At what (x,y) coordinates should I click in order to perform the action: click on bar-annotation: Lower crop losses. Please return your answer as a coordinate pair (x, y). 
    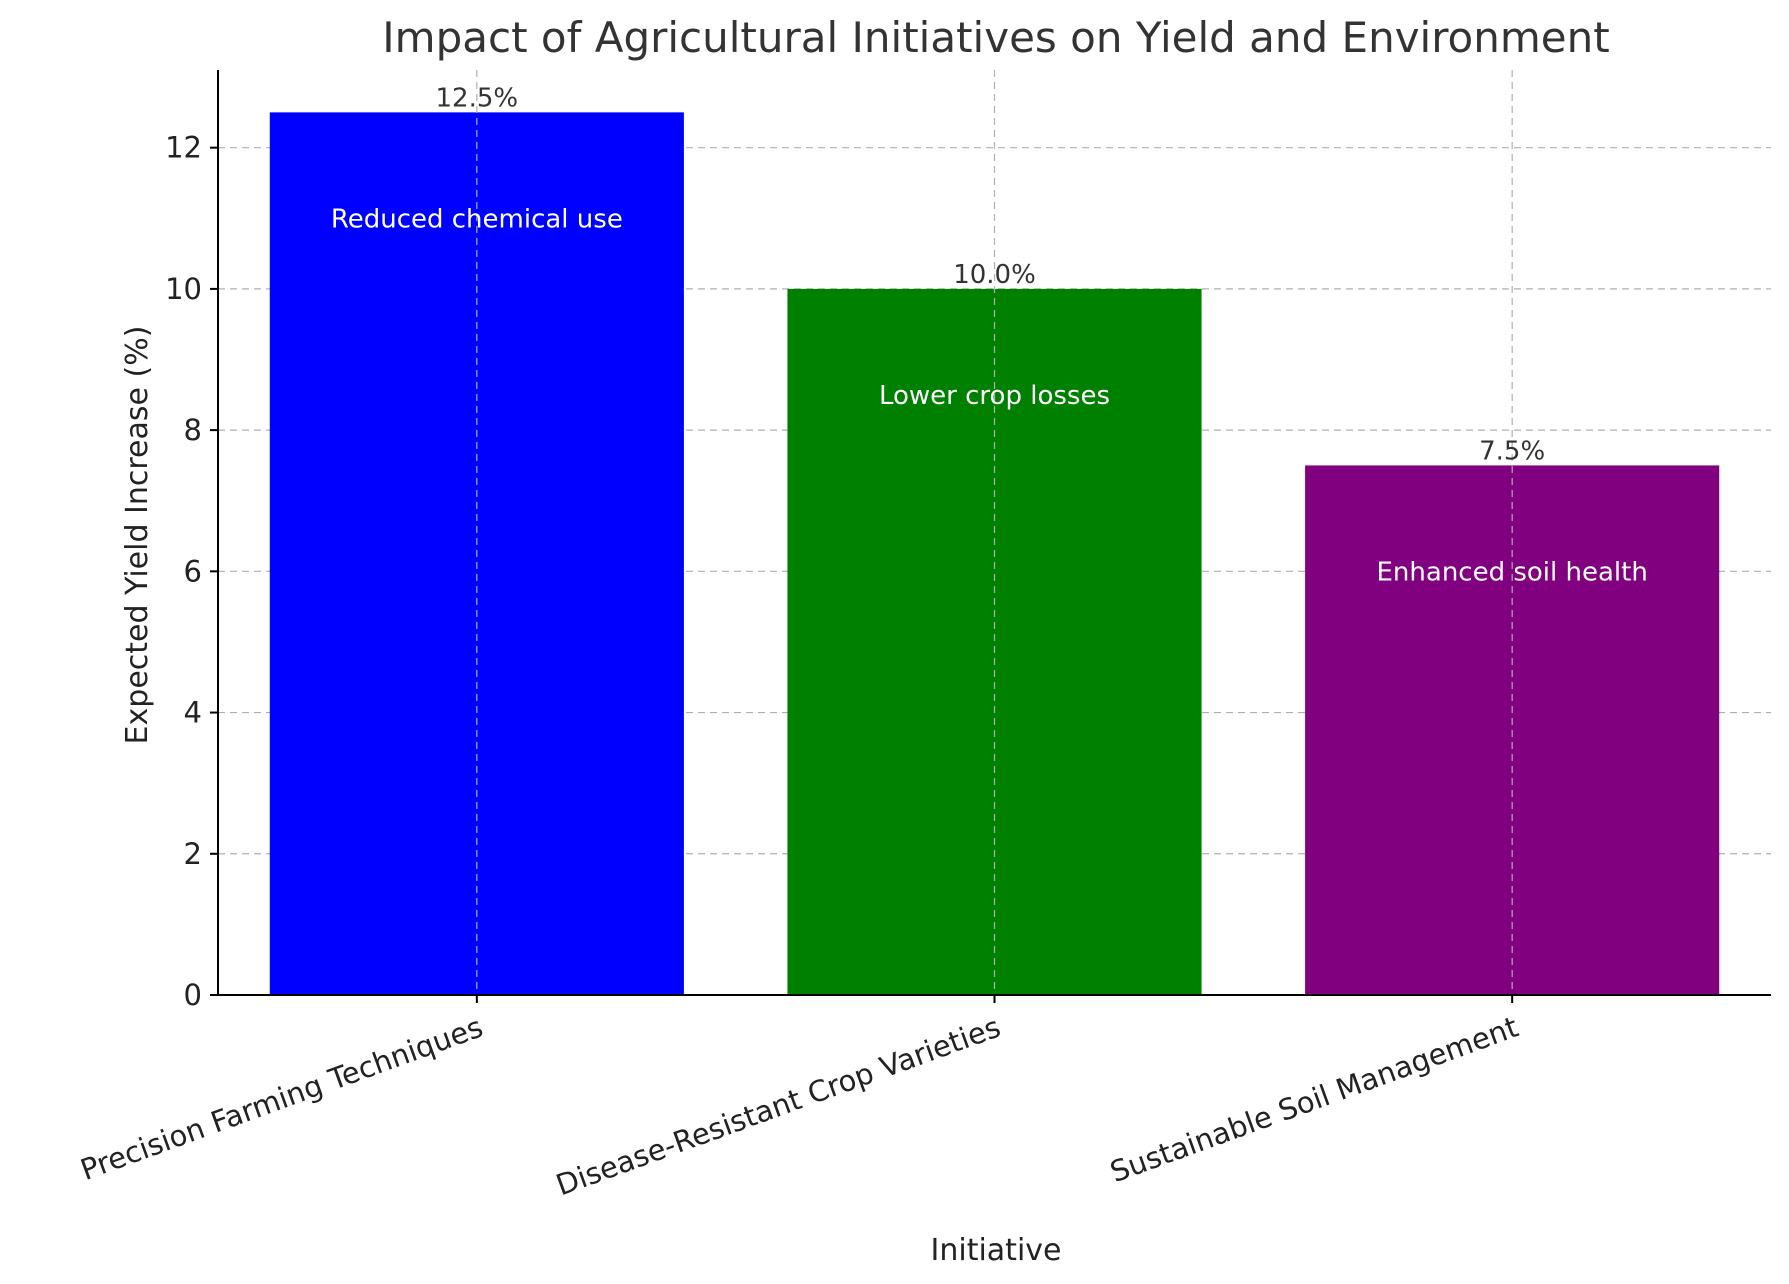
    Looking at the image, I should click on (994, 396).